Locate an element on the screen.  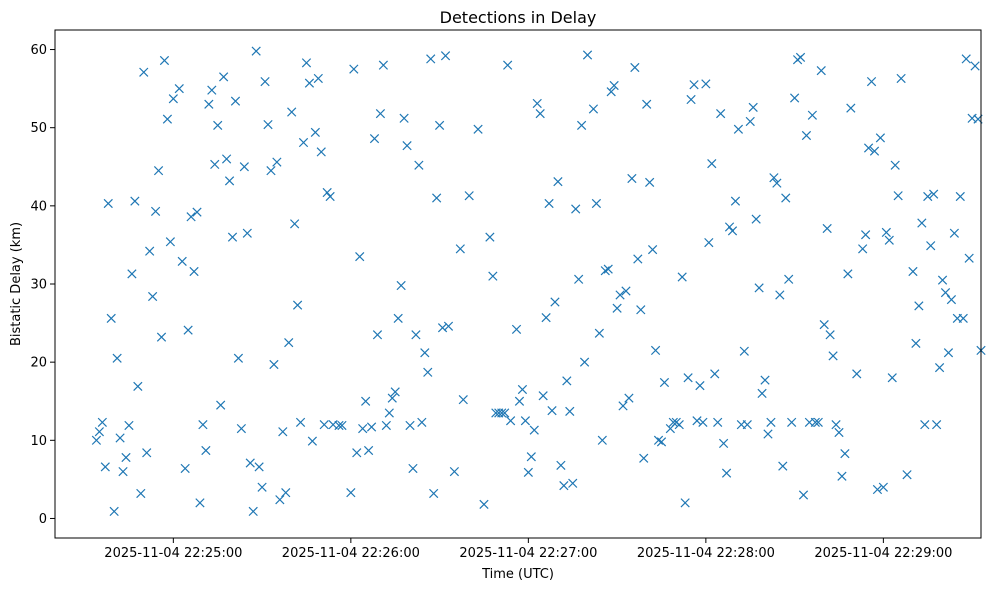
y-tick-label-6: 60 is located at coordinates (38, 50).